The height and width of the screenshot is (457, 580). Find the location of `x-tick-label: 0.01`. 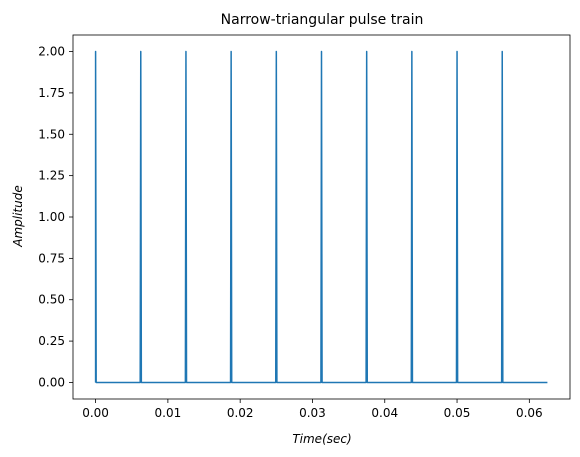

x-tick-label: 0.01 is located at coordinates (168, 413).